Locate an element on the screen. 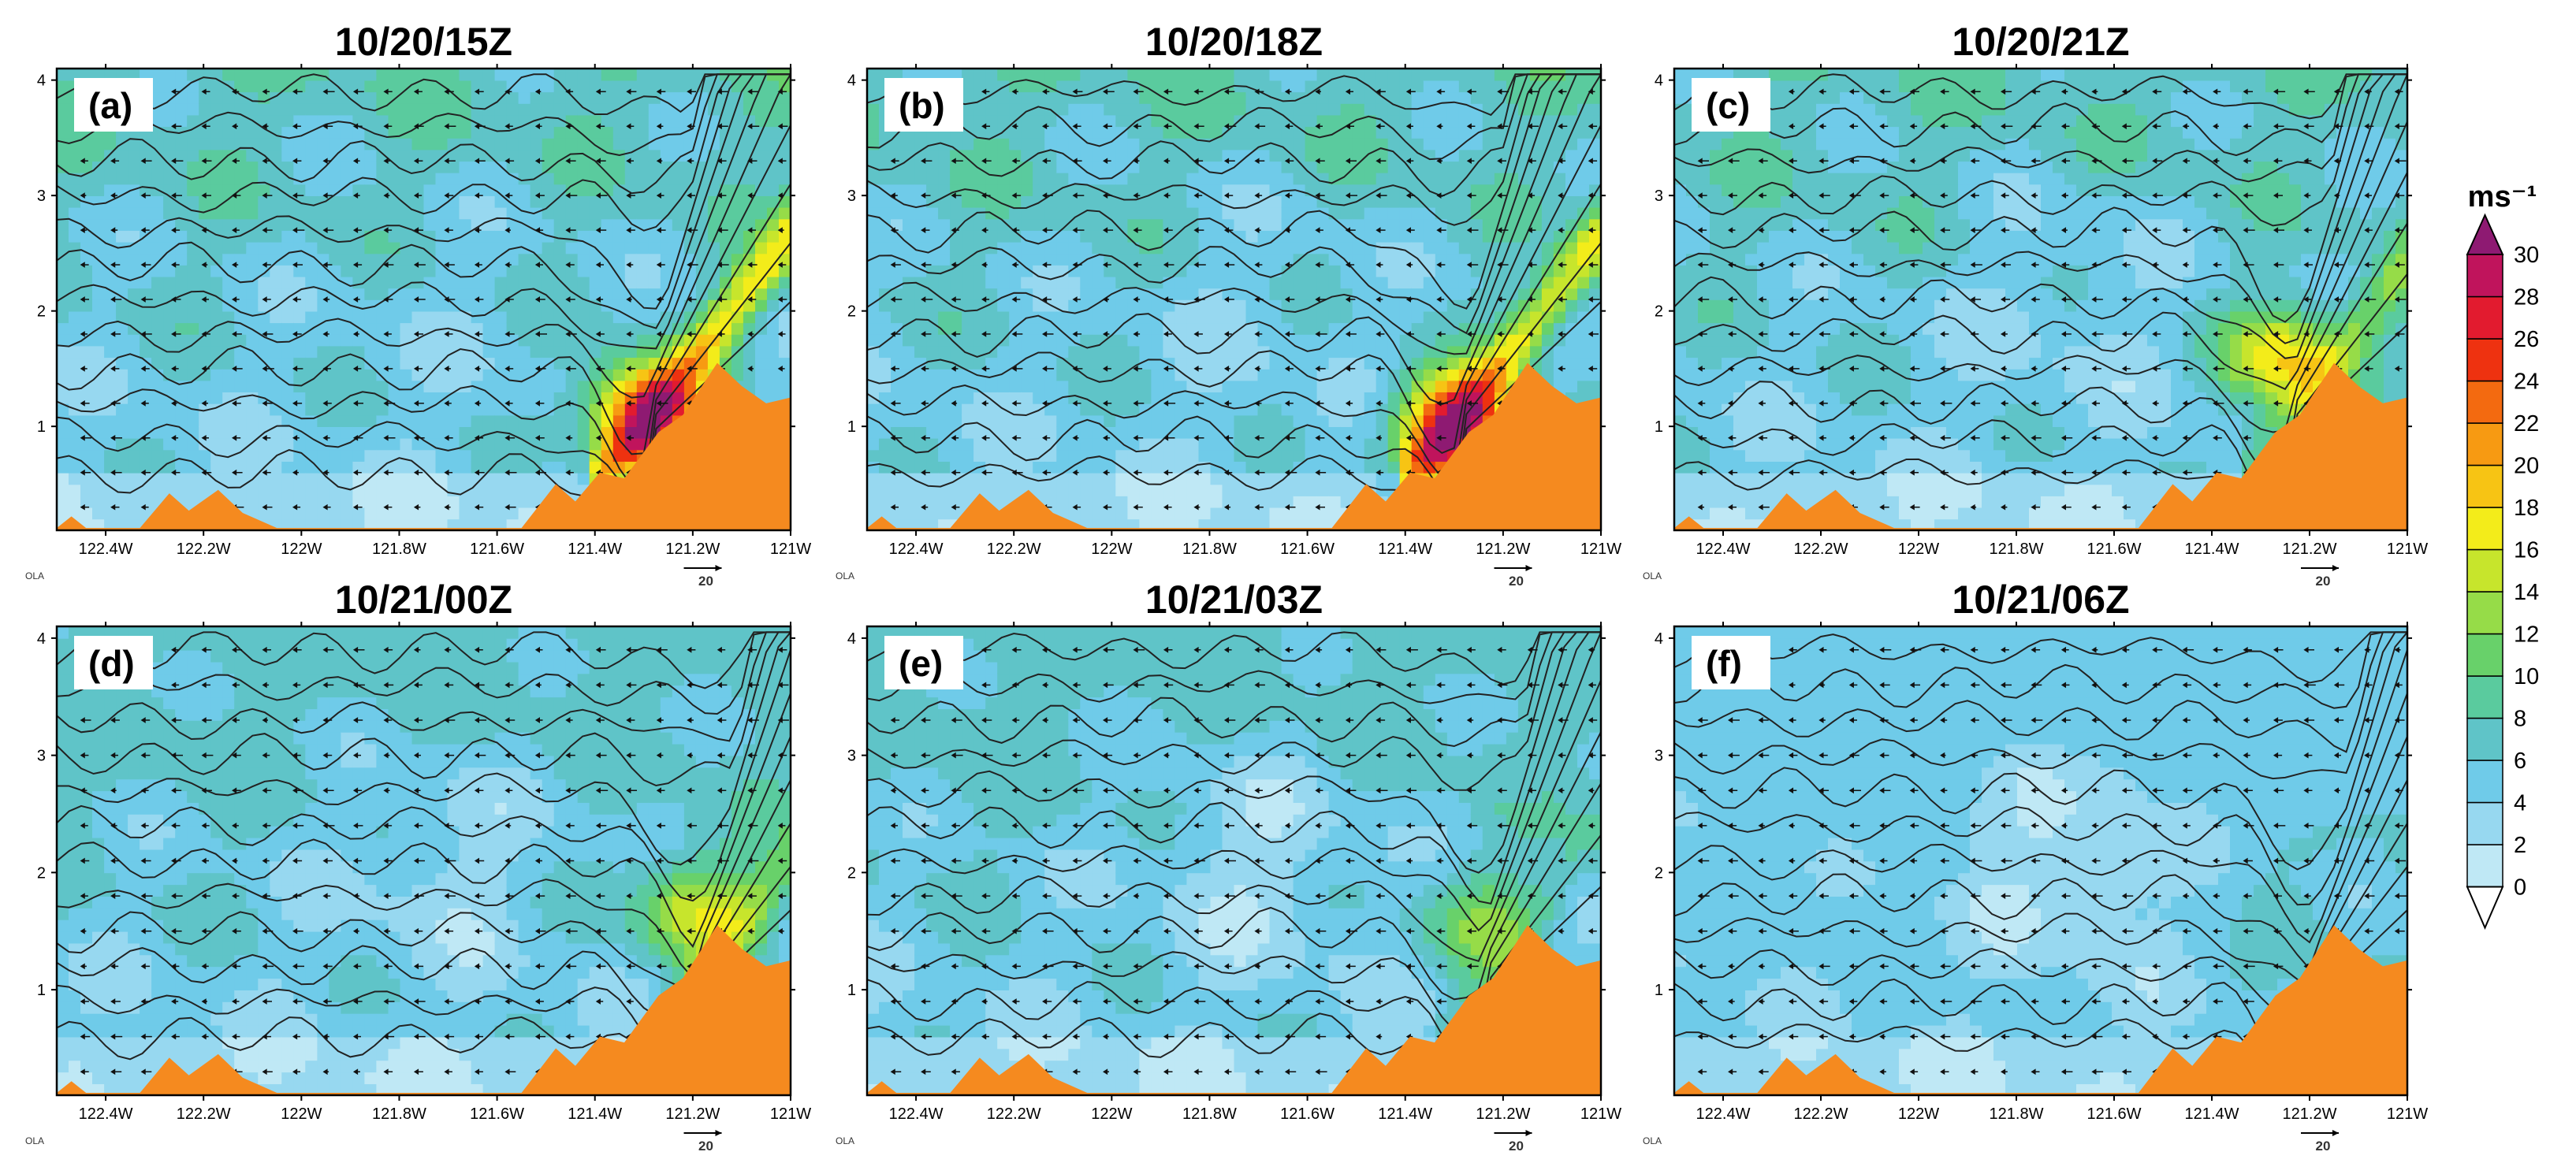 This screenshot has height=1174, width=2576. panel-title: 10/21/03Z is located at coordinates (1234, 600).